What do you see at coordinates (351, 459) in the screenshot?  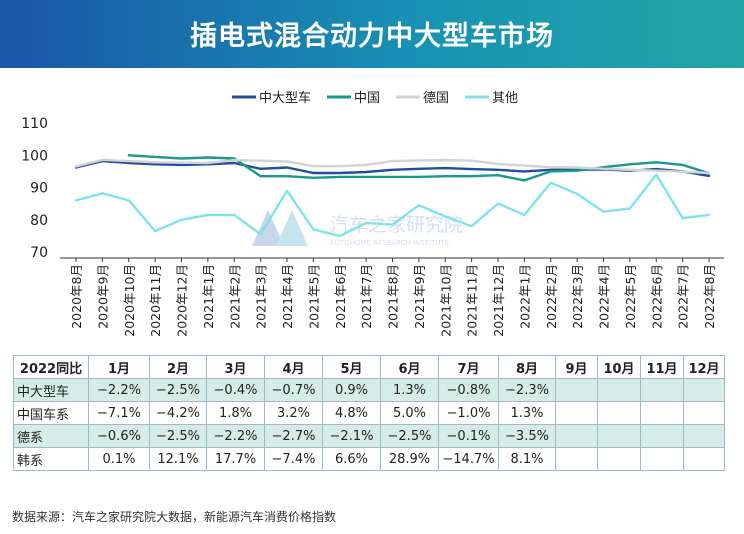 I see `table-cell: 6.6%` at bounding box center [351, 459].